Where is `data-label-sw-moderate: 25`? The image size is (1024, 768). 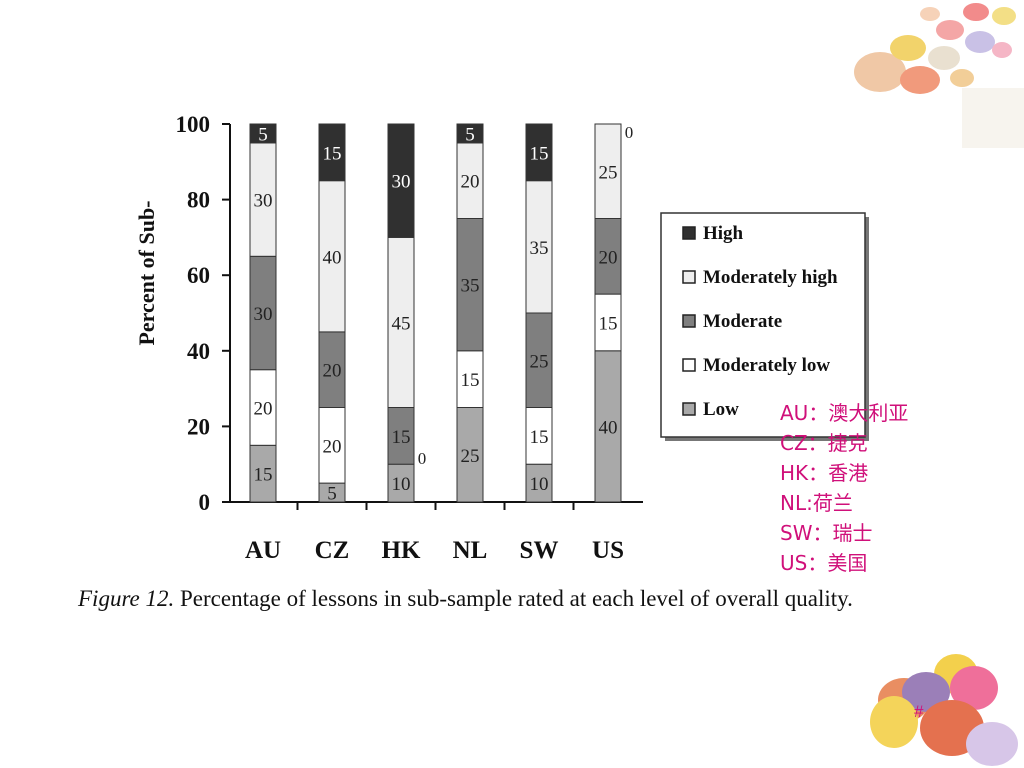 data-label-sw-moderate: 25 is located at coordinates (539, 361).